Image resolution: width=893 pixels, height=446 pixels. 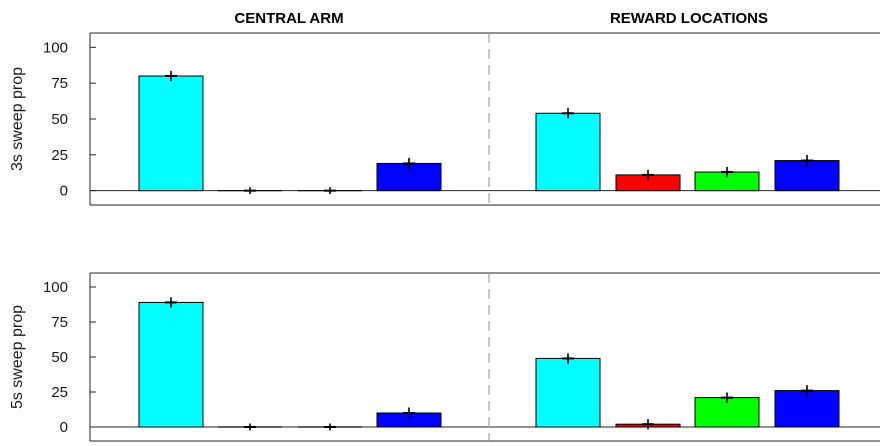 I want to click on y-axis-label: 5s sweep prop, so click(x=17, y=357).